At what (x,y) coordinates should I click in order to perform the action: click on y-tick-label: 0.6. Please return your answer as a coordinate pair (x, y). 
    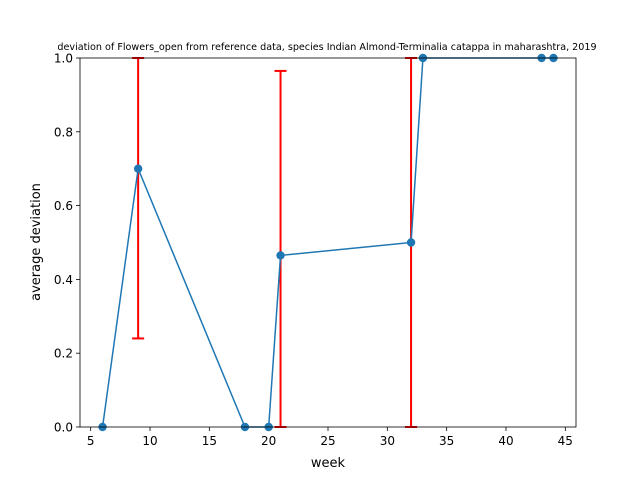
    Looking at the image, I should click on (63, 206).